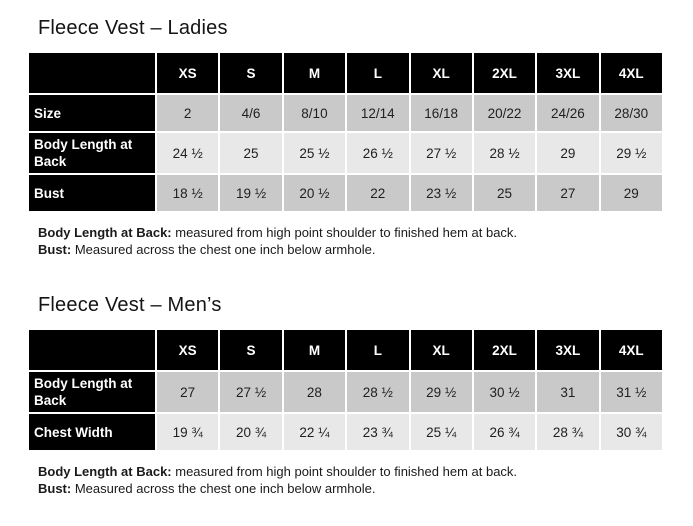 The height and width of the screenshot is (526, 693). I want to click on size-value-cell: 31, so click(568, 392).